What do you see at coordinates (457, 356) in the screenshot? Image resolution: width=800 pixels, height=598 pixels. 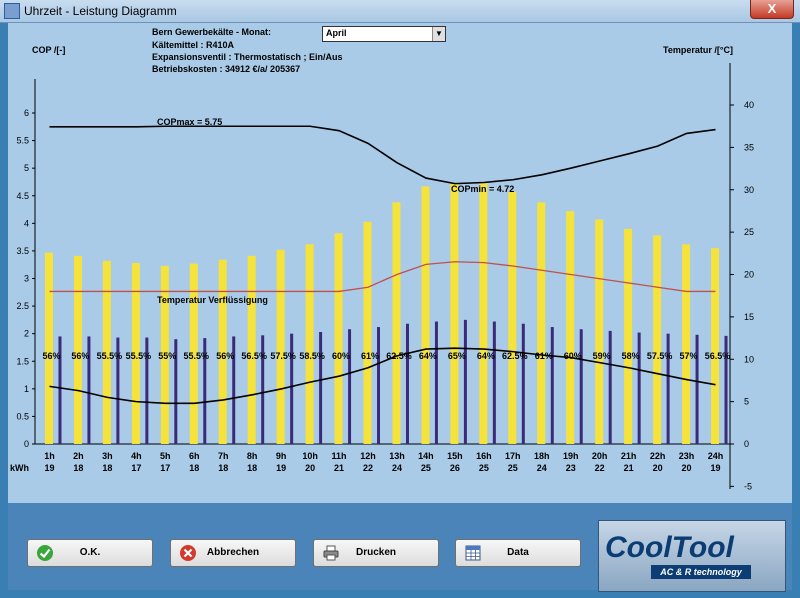 I see `percent-label: 65%` at bounding box center [457, 356].